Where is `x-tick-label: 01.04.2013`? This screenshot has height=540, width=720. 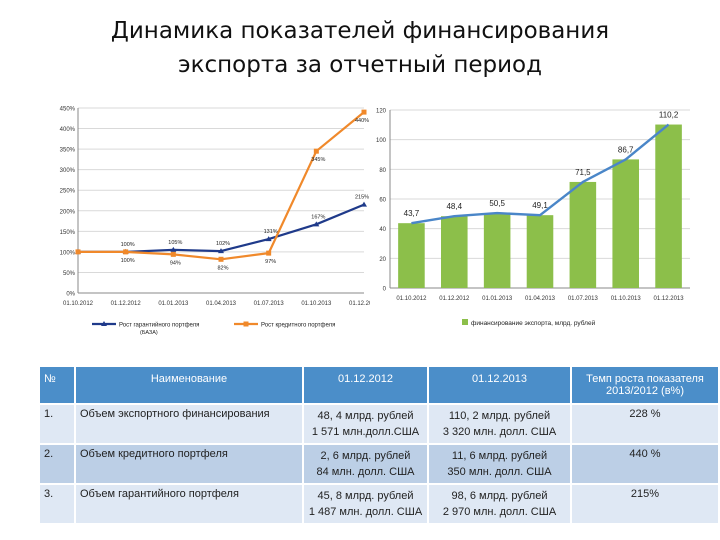
x-tick-label: 01.04.2013 is located at coordinates (540, 299).